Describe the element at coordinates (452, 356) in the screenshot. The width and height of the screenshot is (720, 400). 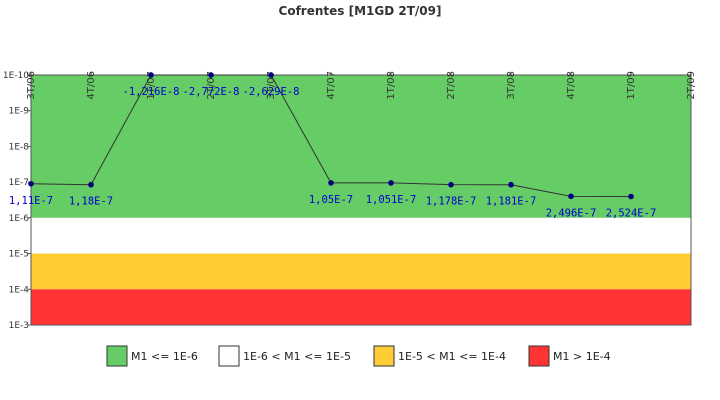
I see `legend-label: 1E-5 < M1 <= 1E-4` at that location.